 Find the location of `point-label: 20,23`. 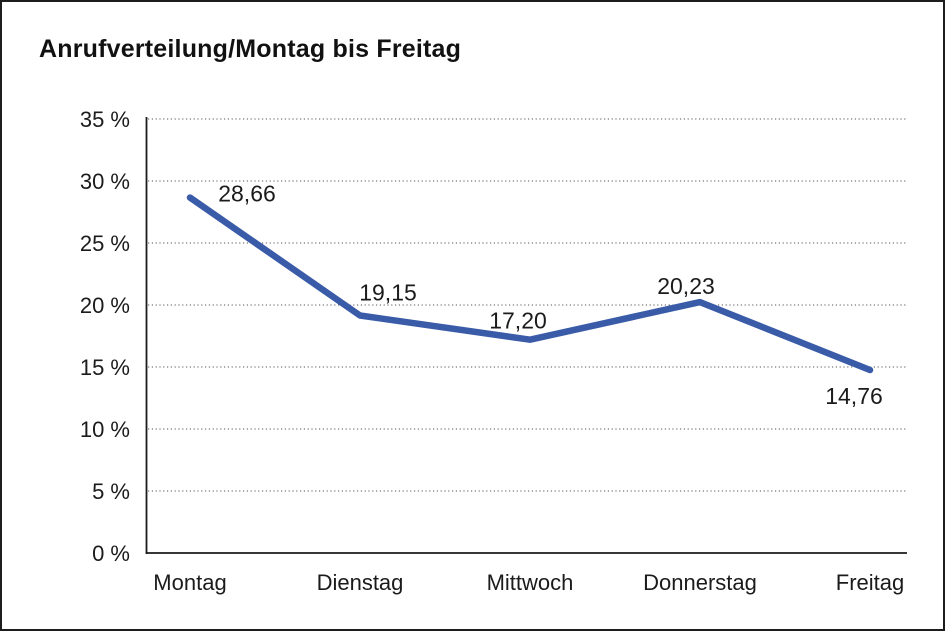

point-label: 20,23 is located at coordinates (686, 286).